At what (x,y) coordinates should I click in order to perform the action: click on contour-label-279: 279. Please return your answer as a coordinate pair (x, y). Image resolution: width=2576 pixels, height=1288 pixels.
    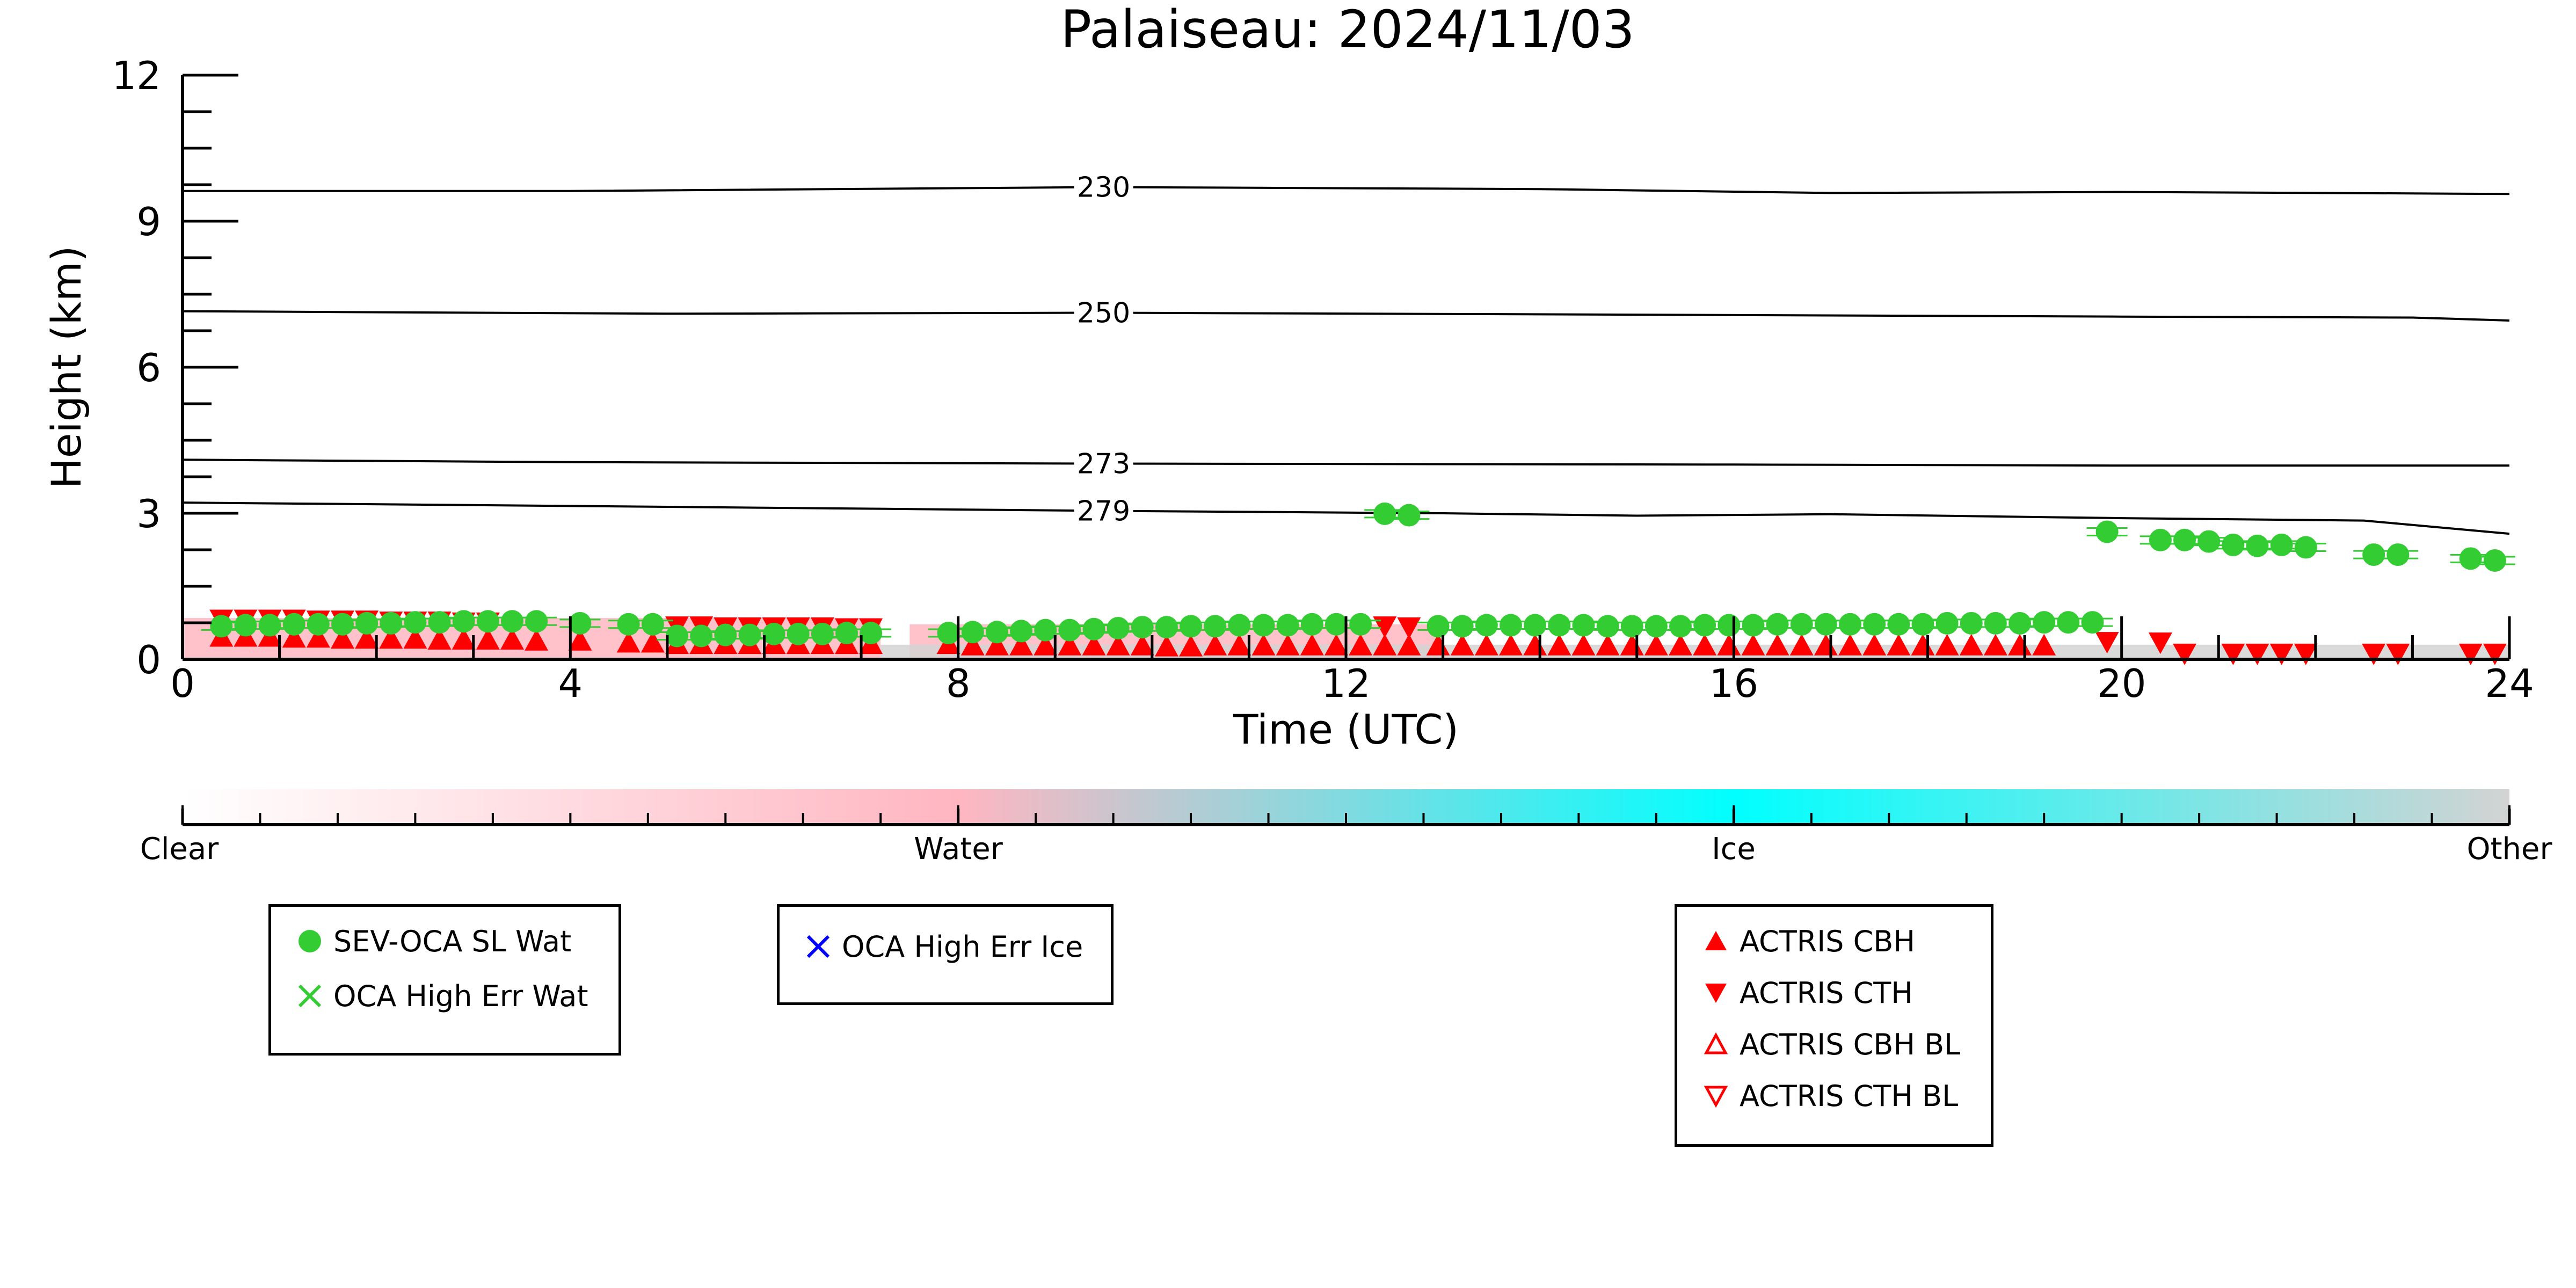
    Looking at the image, I should click on (1103, 511).